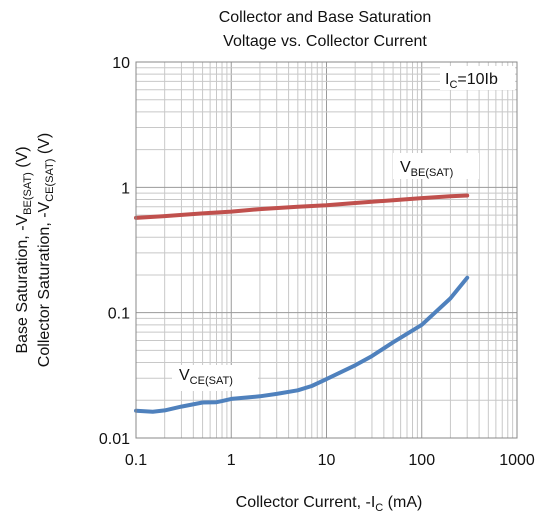 The image size is (549, 519). What do you see at coordinates (28, 193) in the screenshot?
I see `y-axis-label-1-sub: BE(SAT)` at bounding box center [28, 193].